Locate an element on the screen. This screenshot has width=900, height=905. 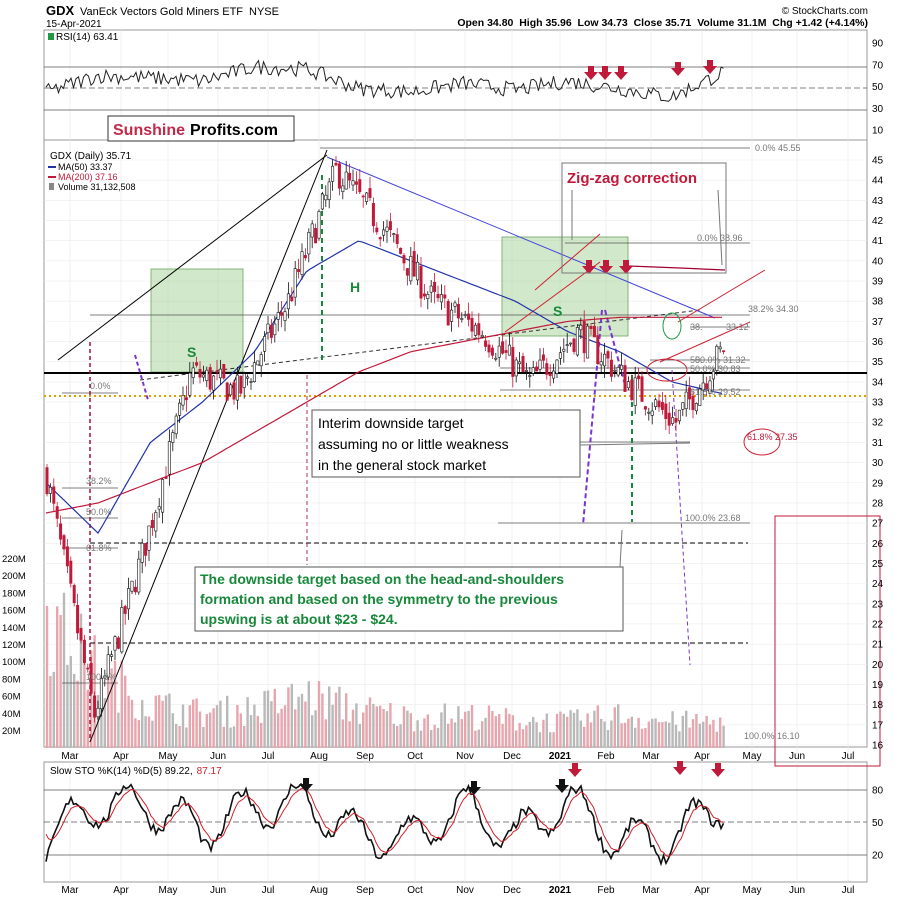
price-tick-label: 34 is located at coordinates (878, 382).